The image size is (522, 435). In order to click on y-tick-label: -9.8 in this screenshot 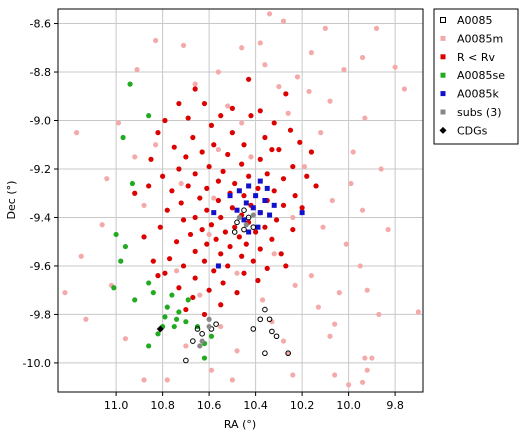, I will do `click(40, 314)`.